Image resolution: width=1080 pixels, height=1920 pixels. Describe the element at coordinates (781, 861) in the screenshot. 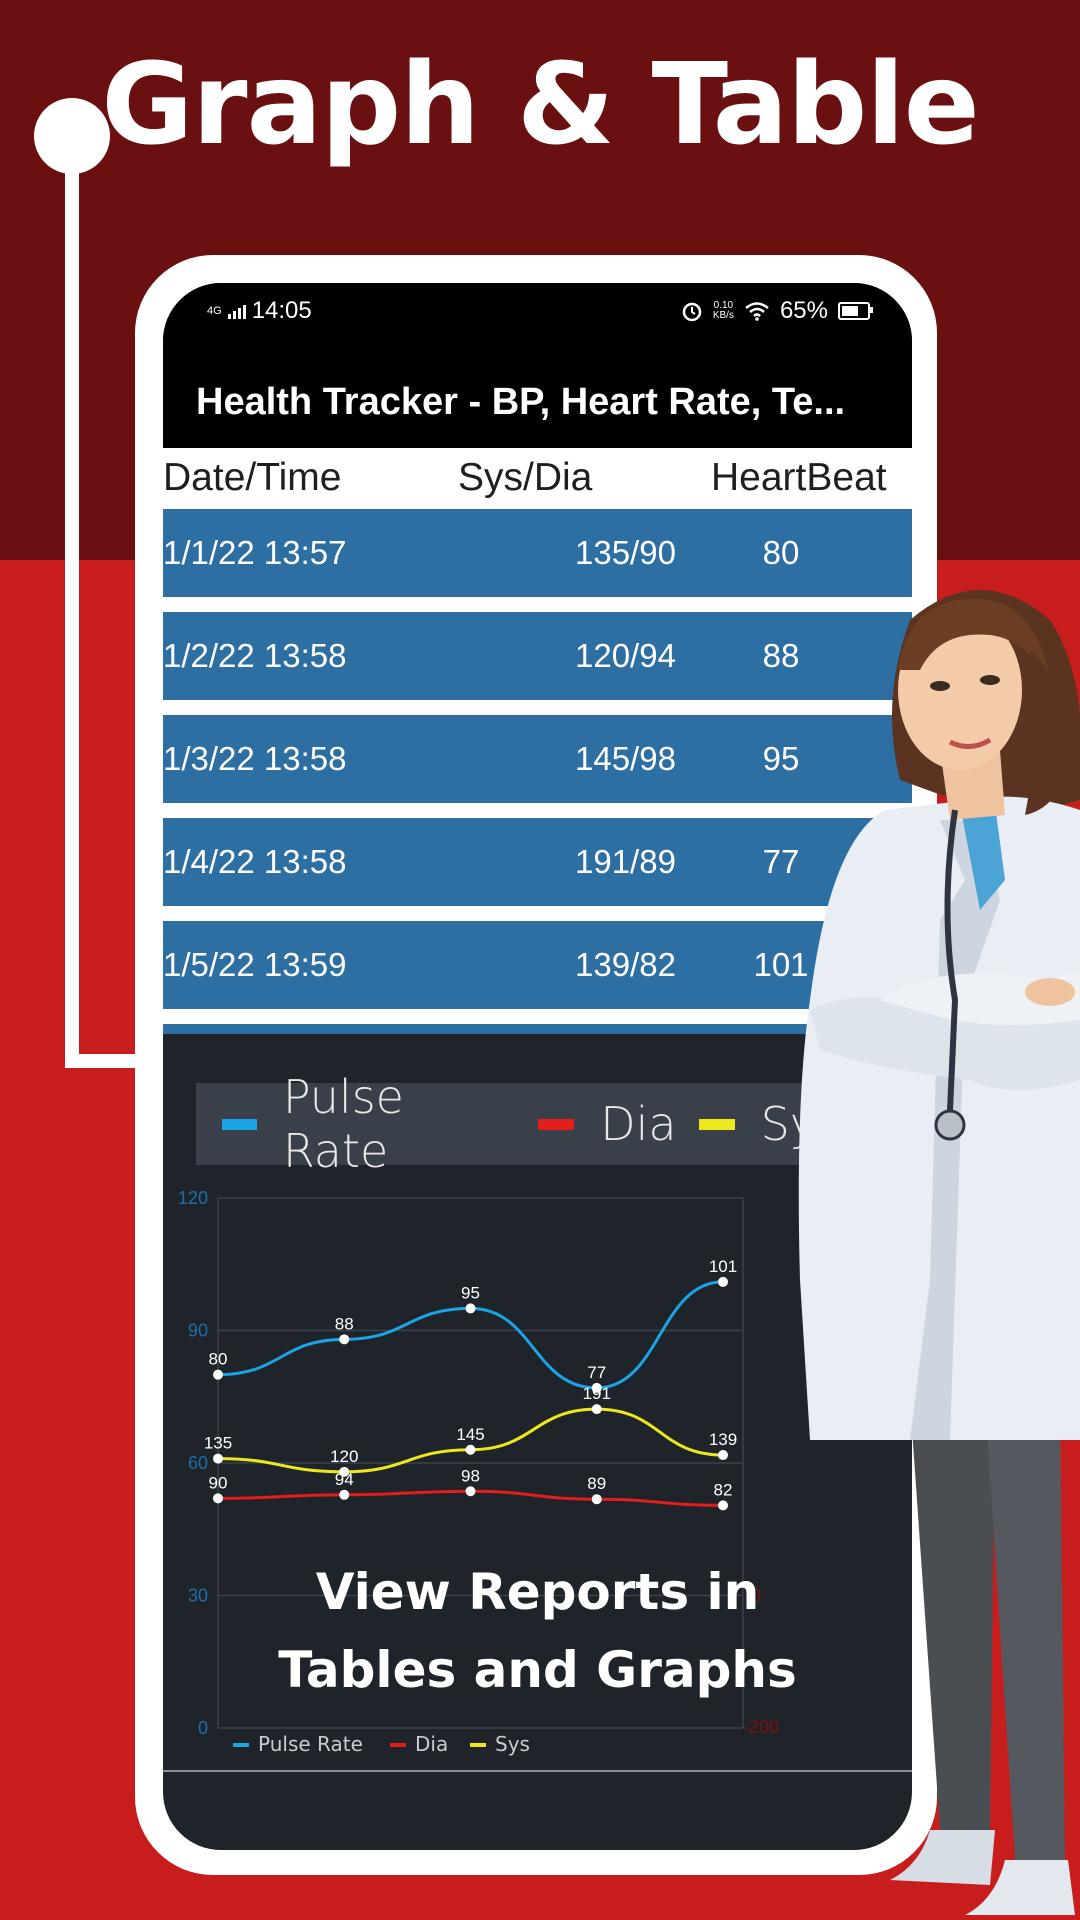

I see `cell-heartbeat: 77` at that location.